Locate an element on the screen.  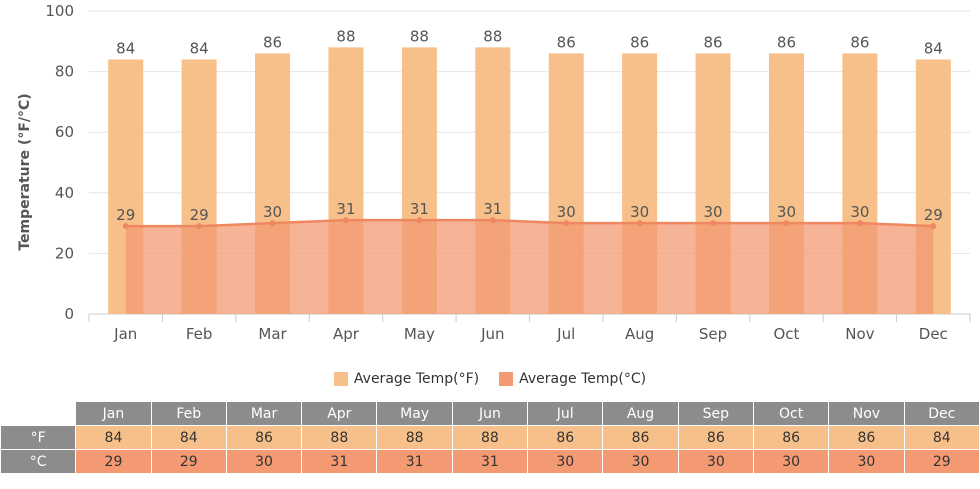
y-tick-label: 100 is located at coordinates (59, 11).